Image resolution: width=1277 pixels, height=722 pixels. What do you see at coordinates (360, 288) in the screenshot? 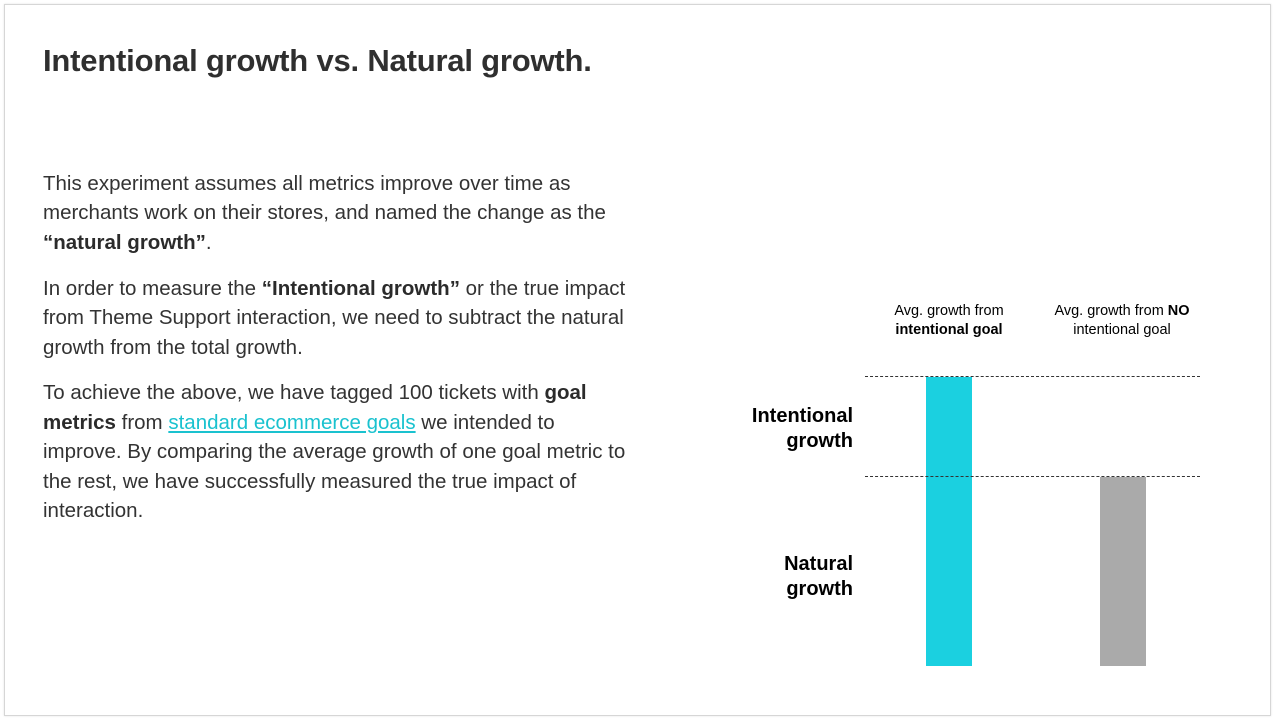
I see `paragraph2-bold: “Intentional growth”` at bounding box center [360, 288].